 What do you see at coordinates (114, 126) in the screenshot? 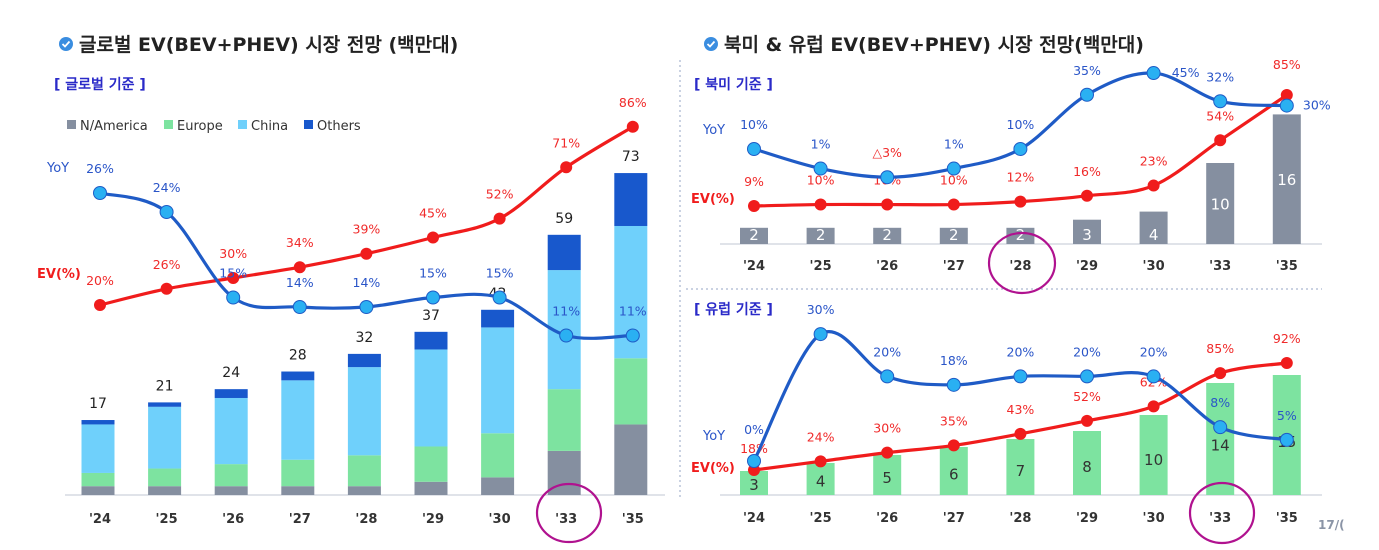
I see `legend-n-america: N/America` at bounding box center [114, 126].